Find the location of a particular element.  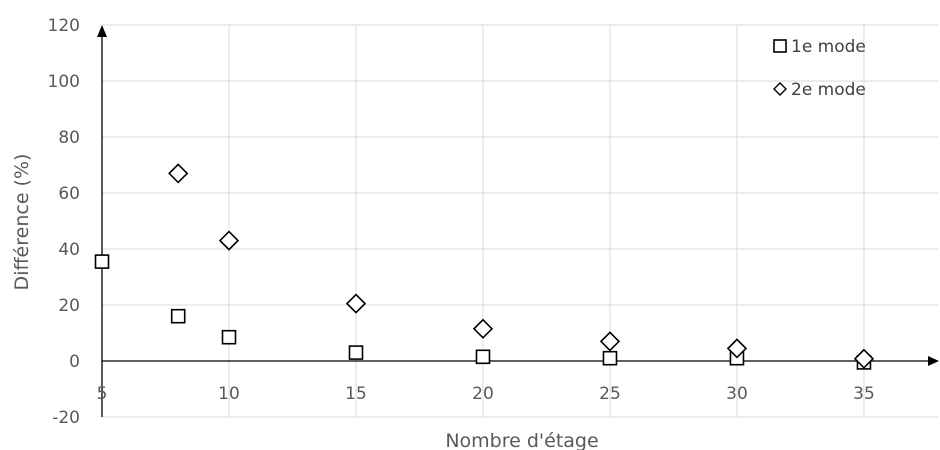

x-tick-label: 30 is located at coordinates (737, 394).